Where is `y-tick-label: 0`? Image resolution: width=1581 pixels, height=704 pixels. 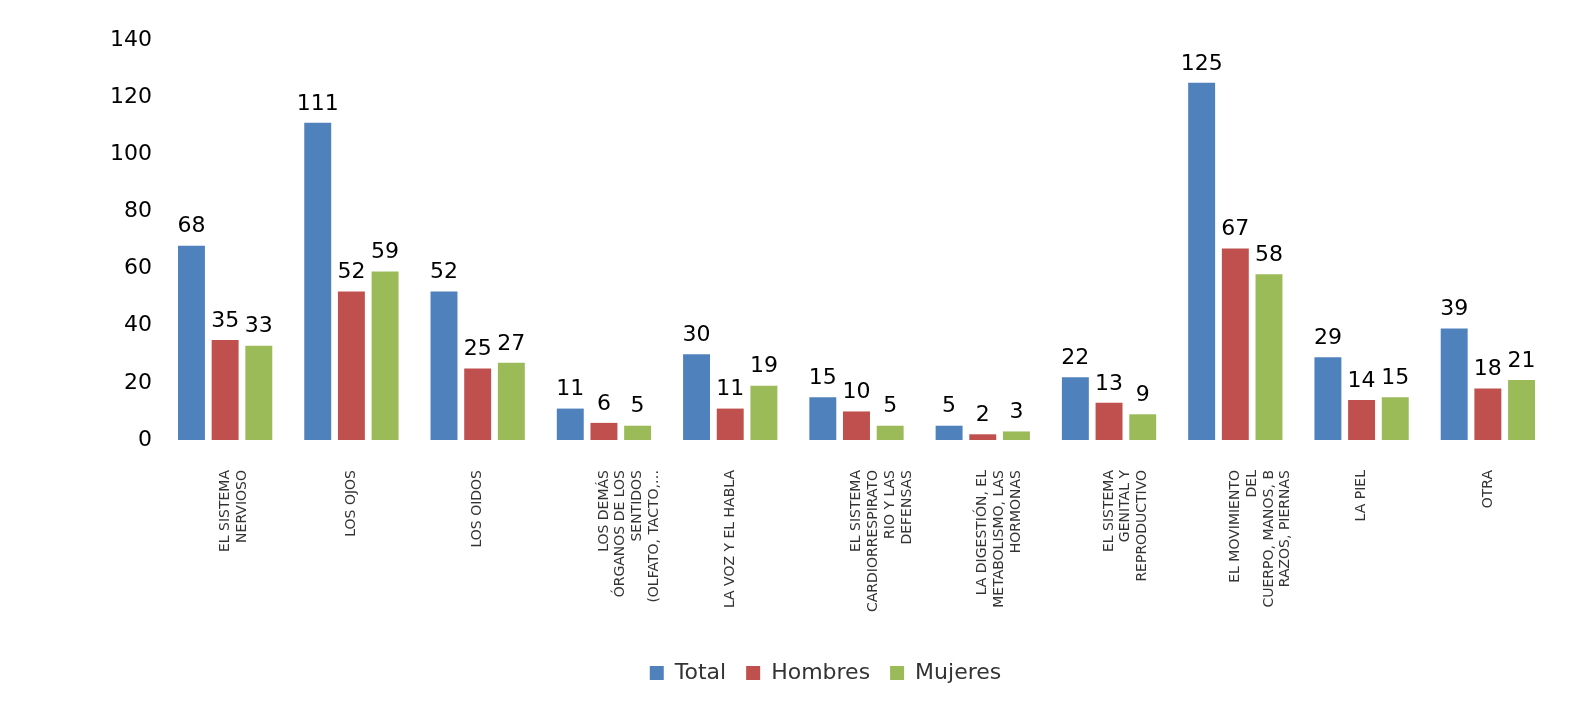
y-tick-label: 0 is located at coordinates (144, 438).